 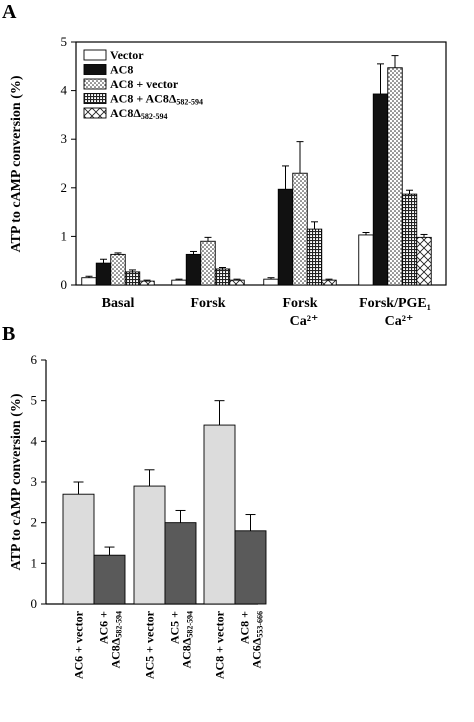 I want to click on panel-b-category-label: AC8 +, so click(x=245, y=627).